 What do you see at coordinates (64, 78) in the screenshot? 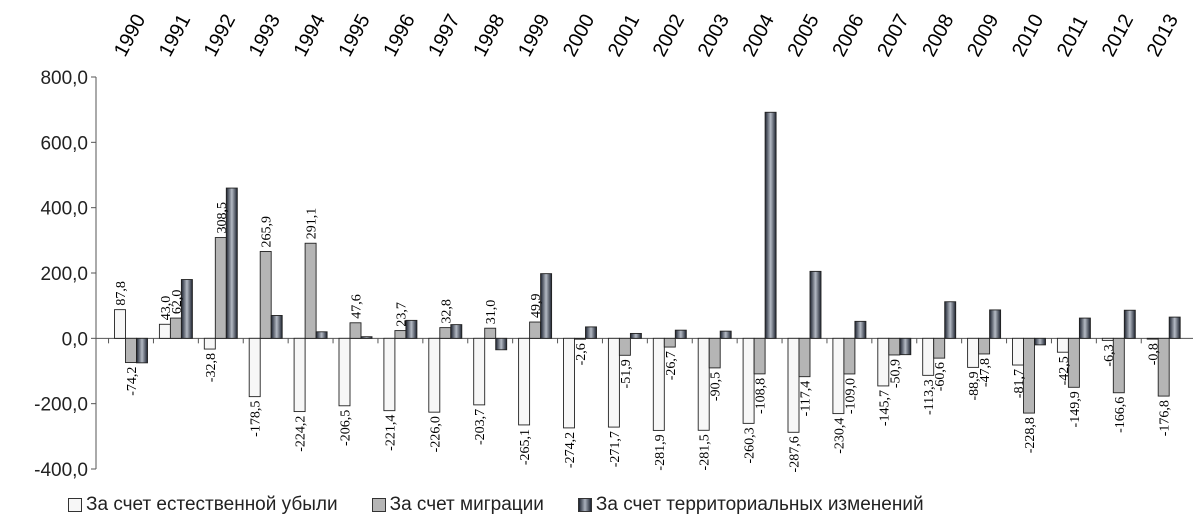
I see `y-tick-label: 800,0` at bounding box center [64, 78].